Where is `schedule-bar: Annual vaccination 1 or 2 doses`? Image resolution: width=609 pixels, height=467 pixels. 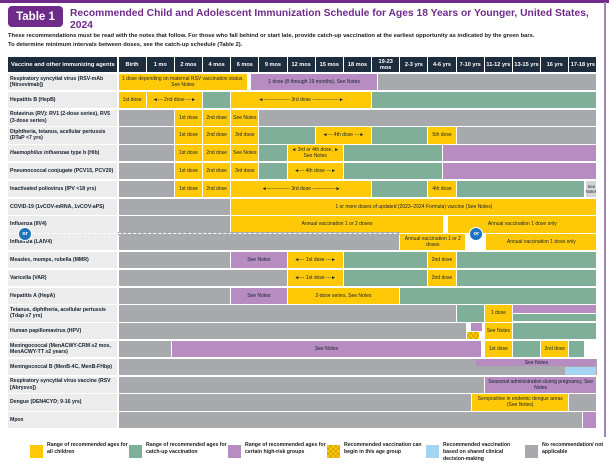
schedule-bar: Annual vaccination 1 or 2 doses is located at coordinates (337, 224).